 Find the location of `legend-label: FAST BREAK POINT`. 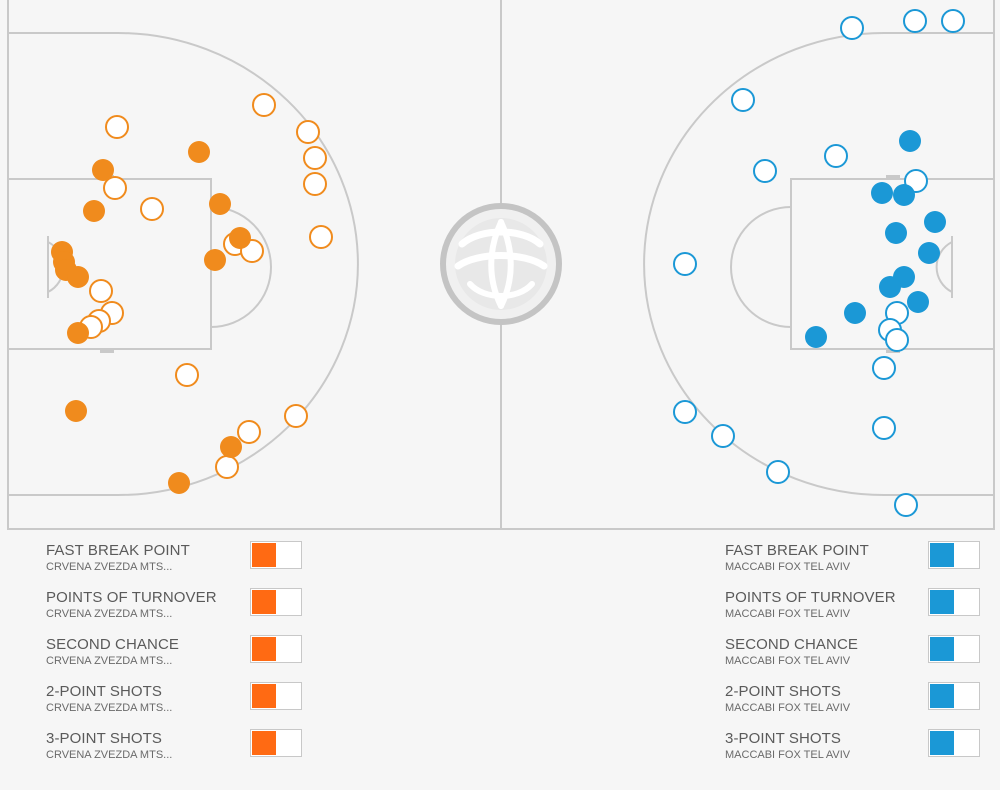

legend-label: FAST BREAK POINT is located at coordinates (797, 550).